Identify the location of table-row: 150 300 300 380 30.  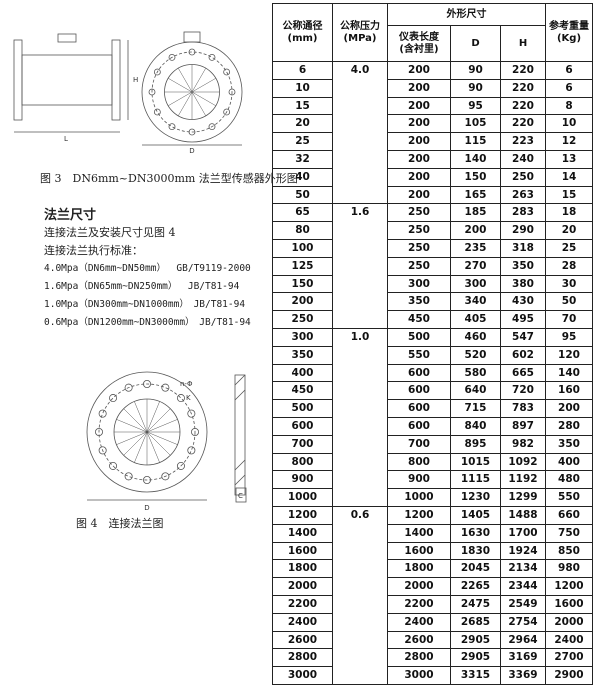
(432, 284).